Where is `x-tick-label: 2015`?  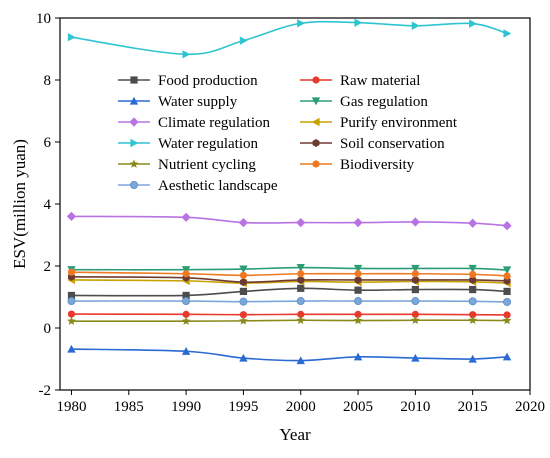 x-tick-label: 2015 is located at coordinates (473, 407).